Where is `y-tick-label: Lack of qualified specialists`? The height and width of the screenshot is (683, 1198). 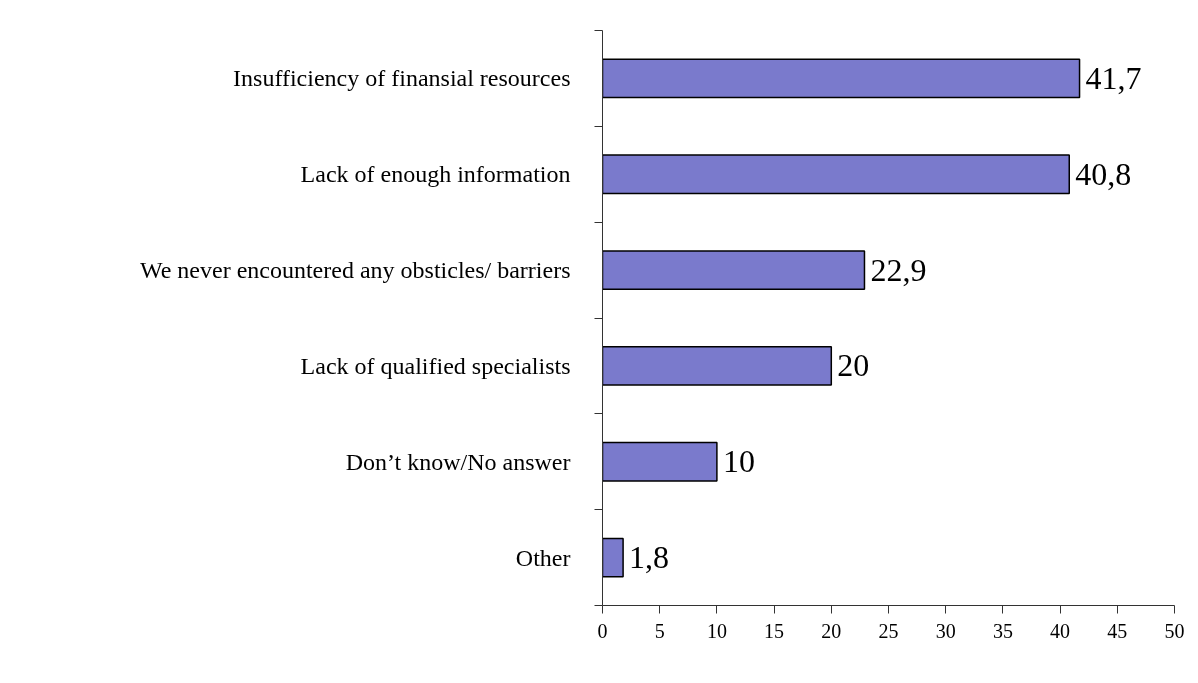 y-tick-label: Lack of qualified specialists is located at coordinates (435, 365).